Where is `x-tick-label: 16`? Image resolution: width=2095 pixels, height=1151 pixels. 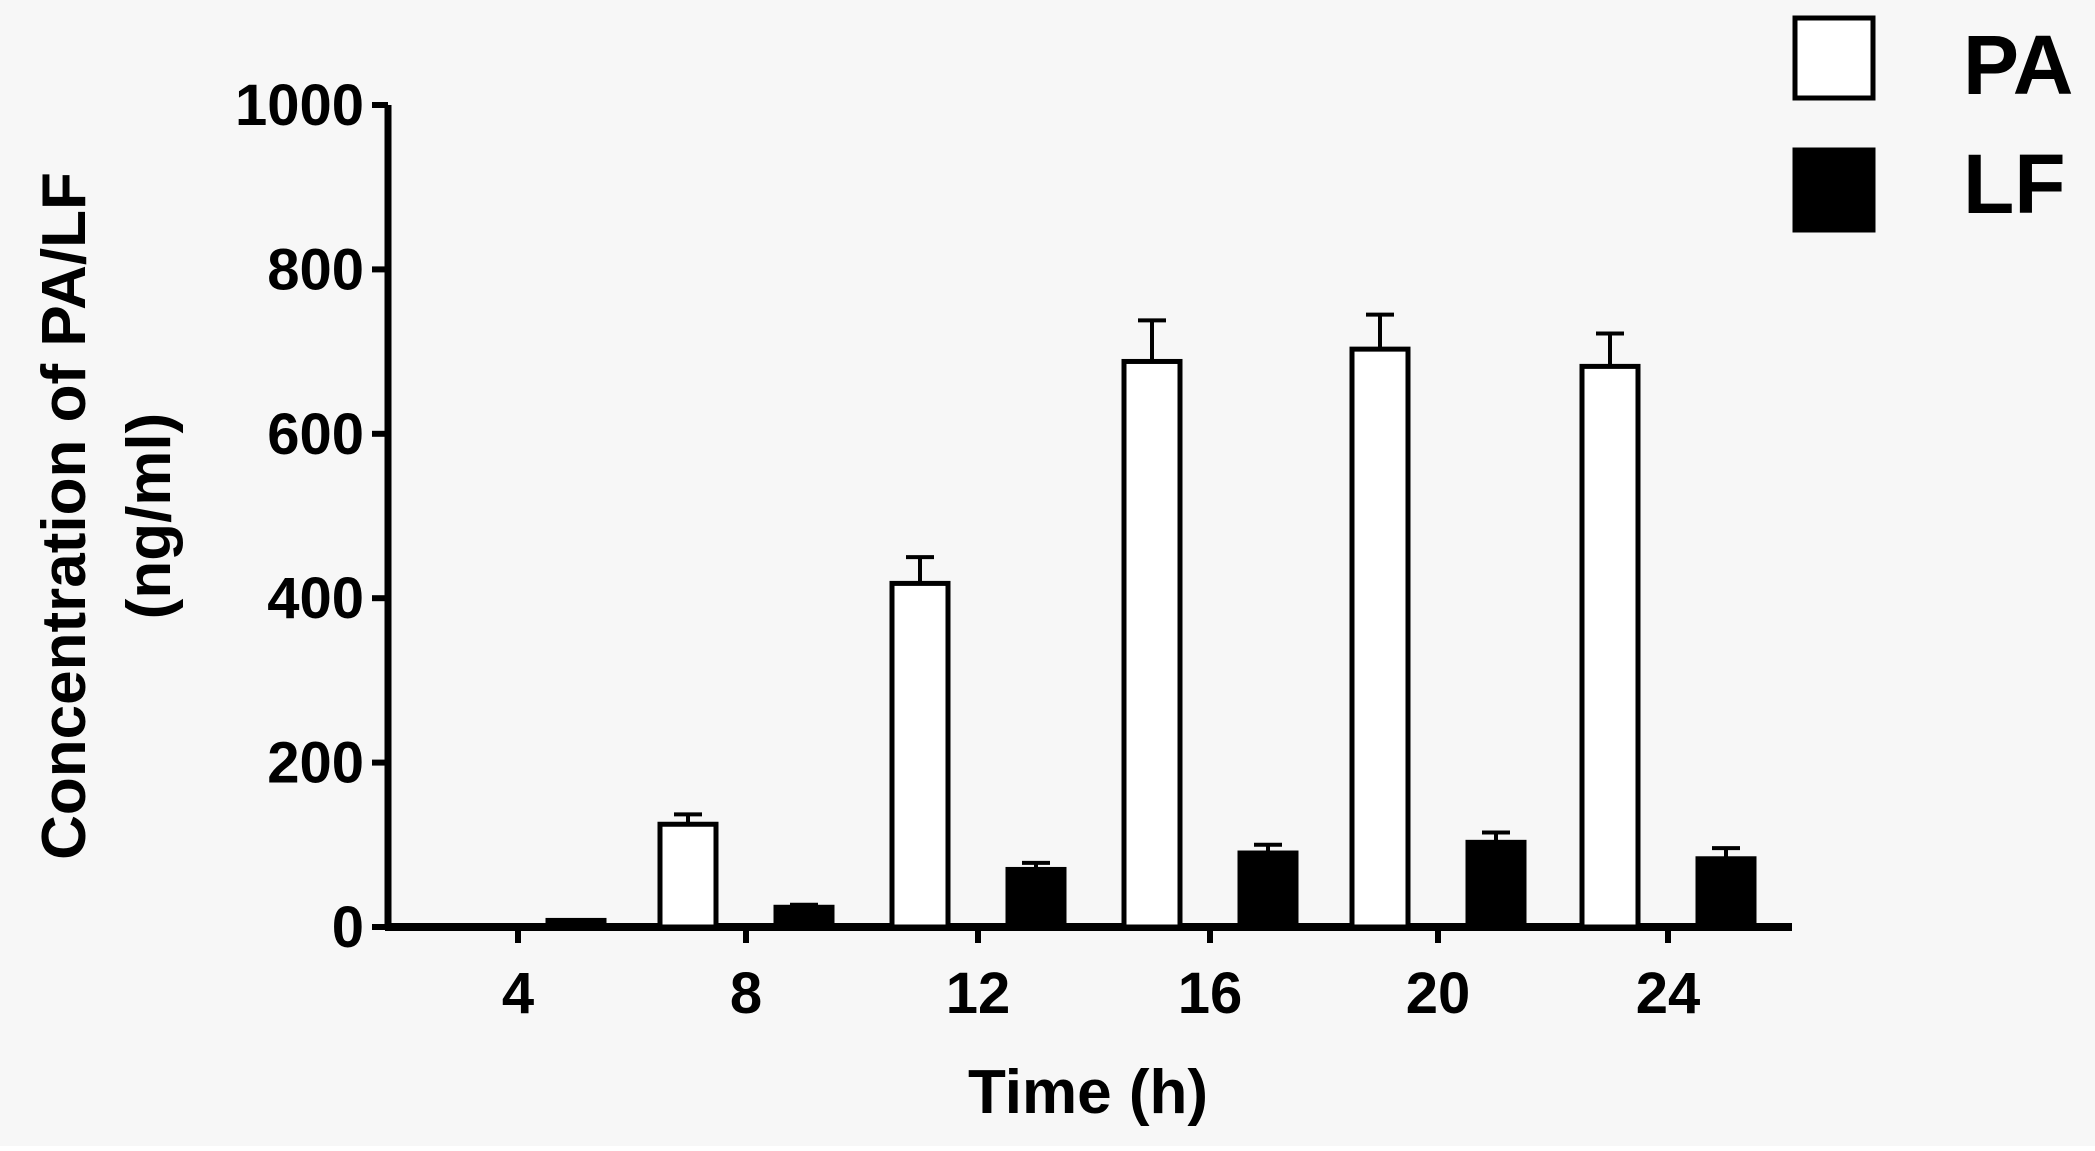
x-tick-label: 16 is located at coordinates (1210, 993).